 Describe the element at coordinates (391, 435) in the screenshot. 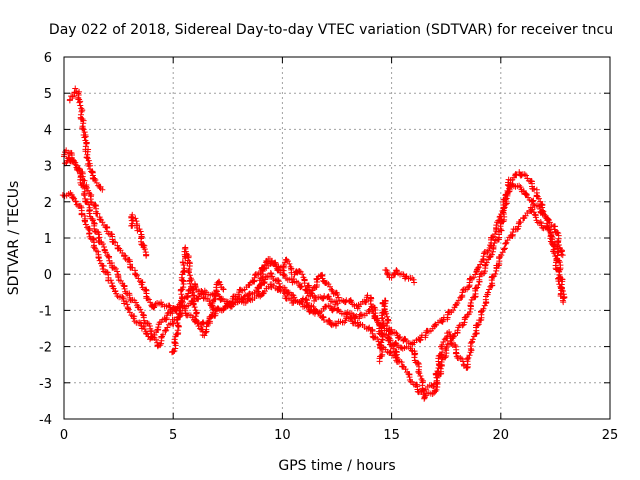

I see `x-tick-label: 15` at that location.